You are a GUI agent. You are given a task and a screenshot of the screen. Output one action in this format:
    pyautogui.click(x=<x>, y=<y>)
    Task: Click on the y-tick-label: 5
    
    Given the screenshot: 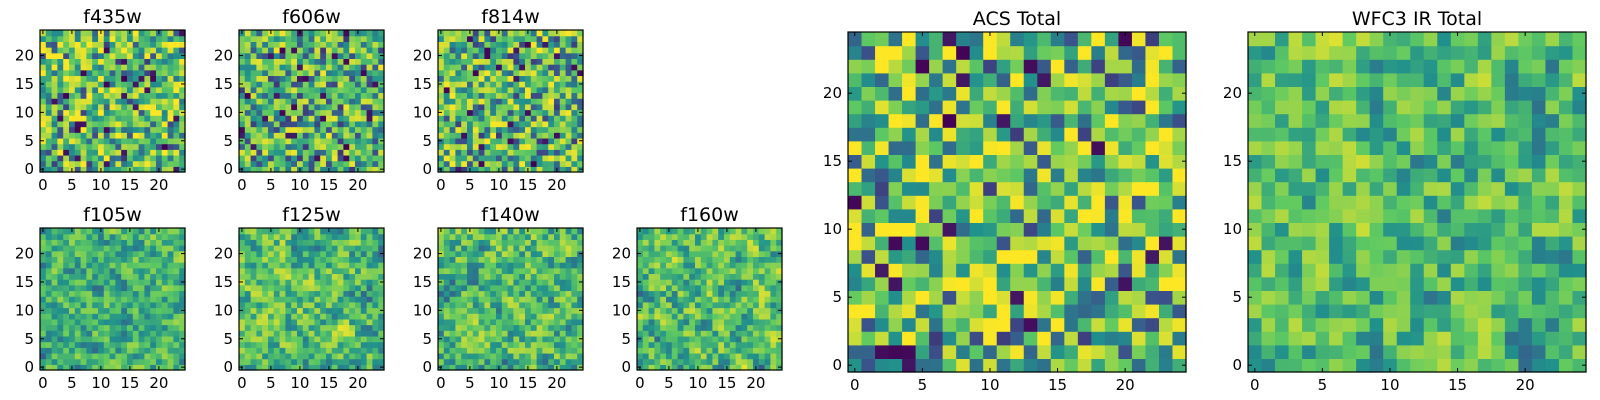 What is the action you would take?
    pyautogui.click(x=228, y=339)
    